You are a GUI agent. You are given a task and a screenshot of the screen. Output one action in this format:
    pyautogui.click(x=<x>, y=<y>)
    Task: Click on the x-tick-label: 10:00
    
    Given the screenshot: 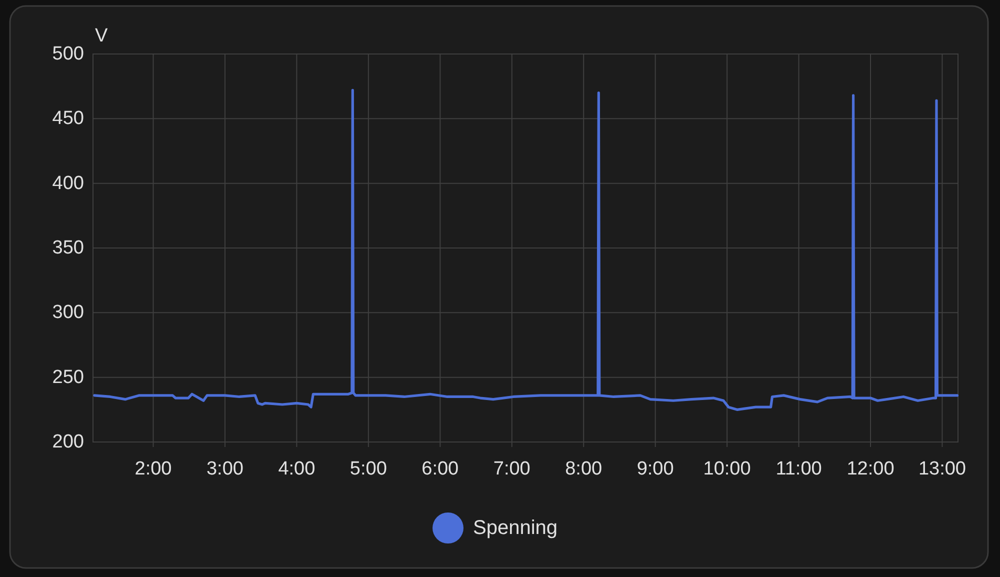 What is the action you would take?
    pyautogui.click(x=727, y=469)
    